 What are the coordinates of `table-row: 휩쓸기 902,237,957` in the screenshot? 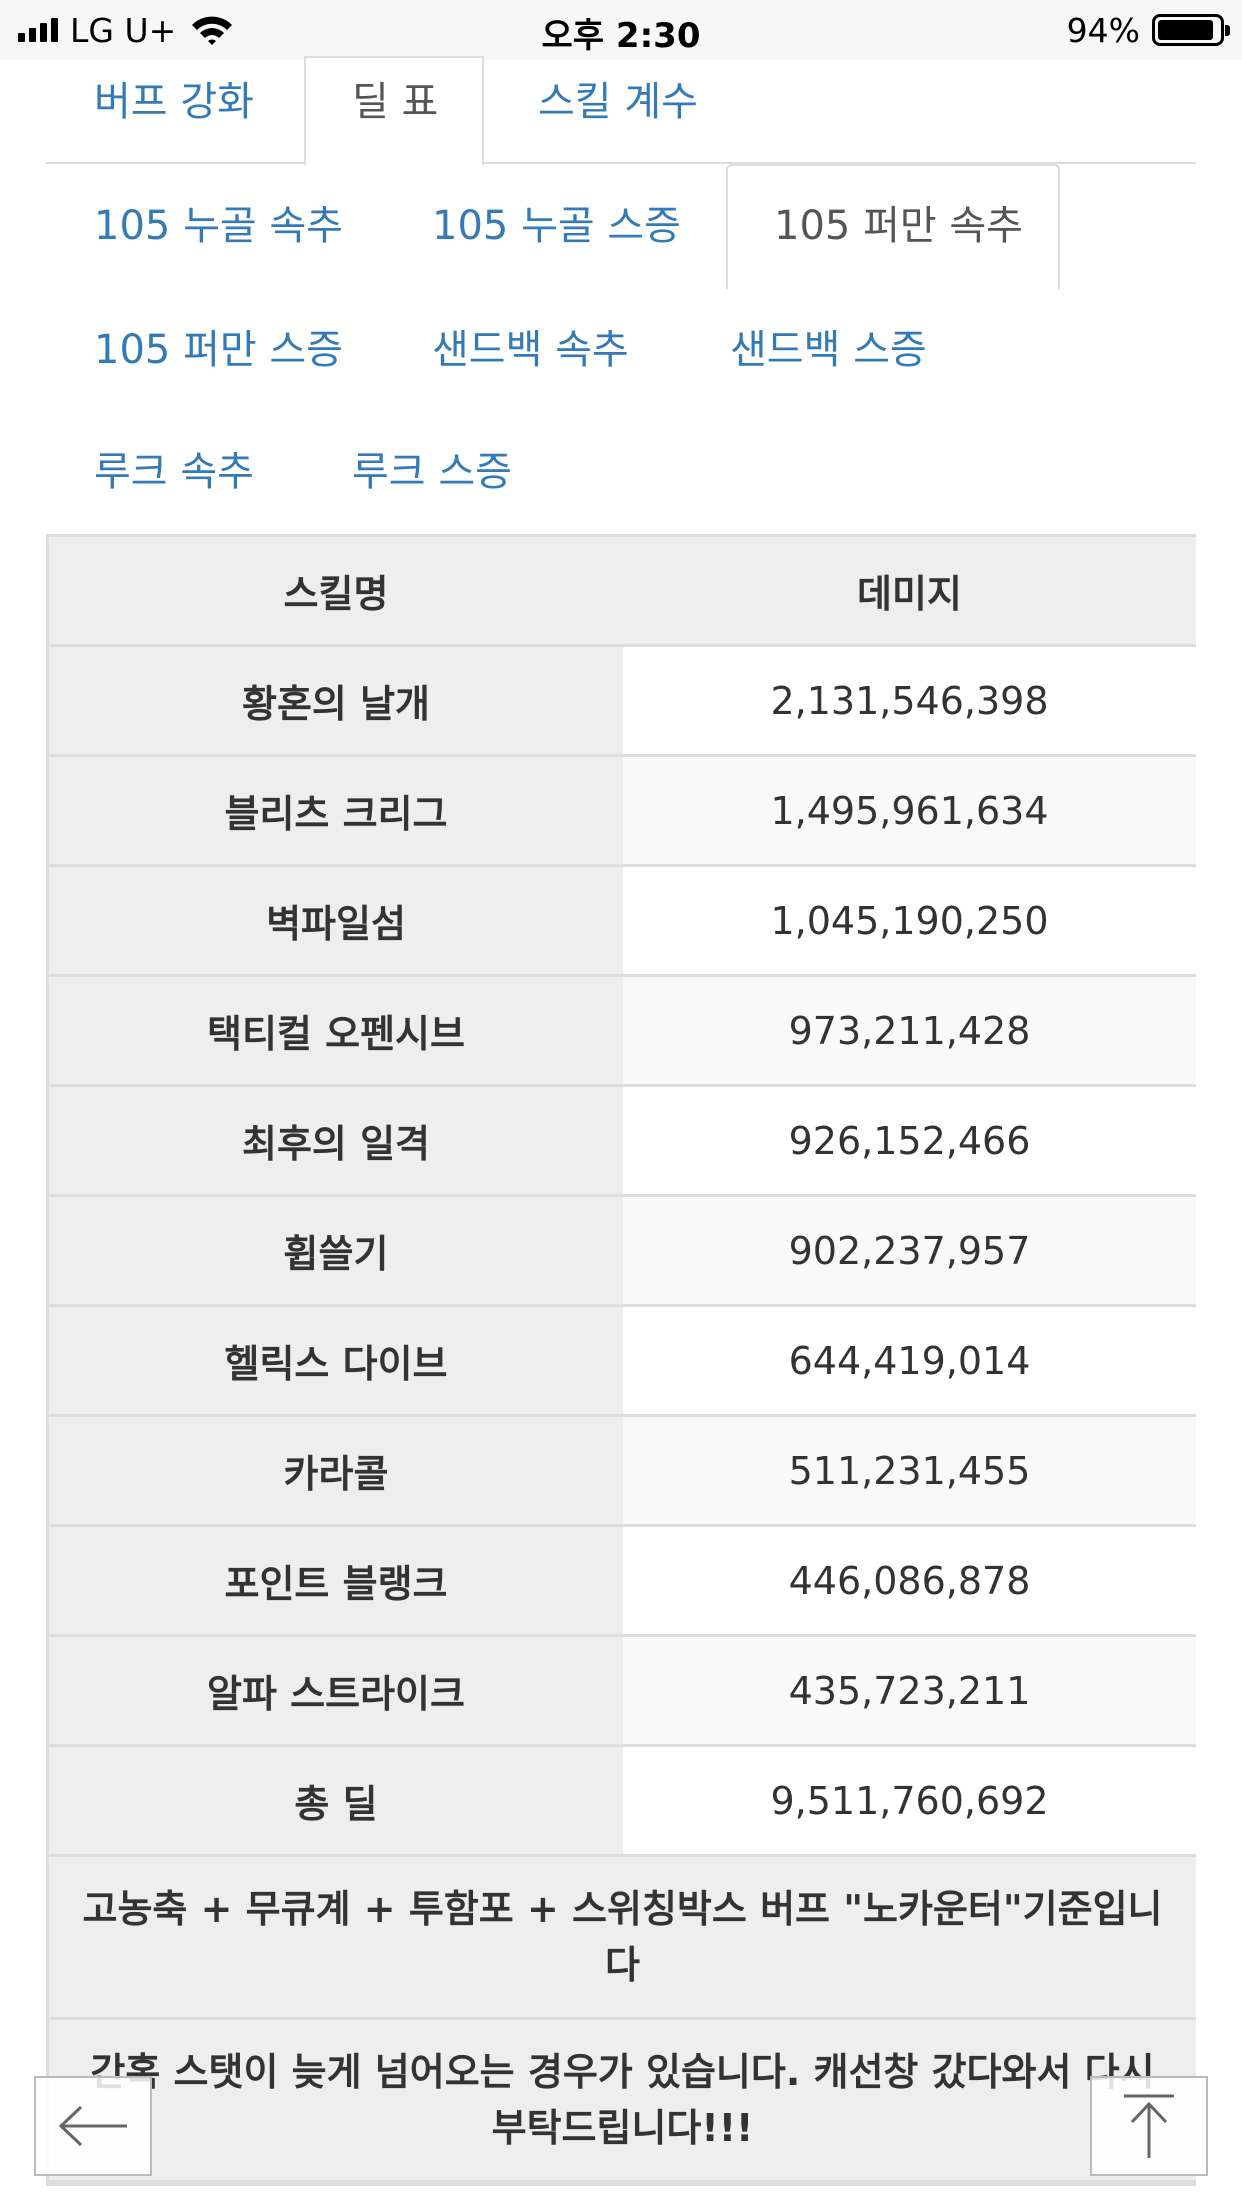 It's located at (622, 1252).